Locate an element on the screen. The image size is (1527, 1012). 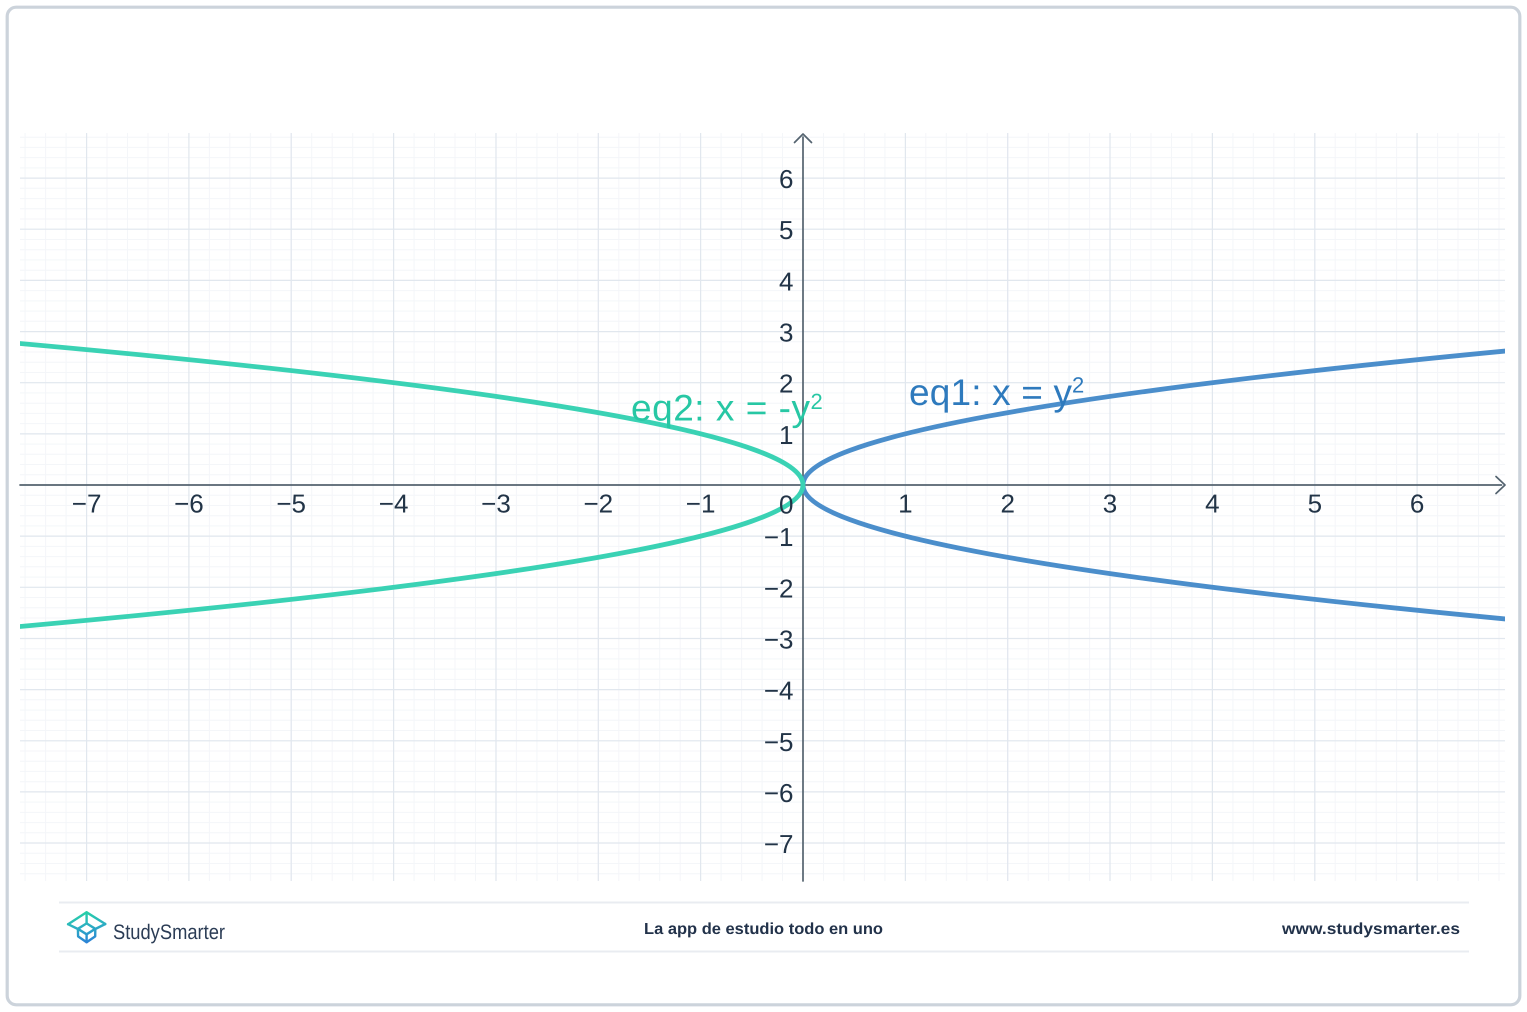
svg-text: eq2: x = -y is located at coordinates (721, 408).